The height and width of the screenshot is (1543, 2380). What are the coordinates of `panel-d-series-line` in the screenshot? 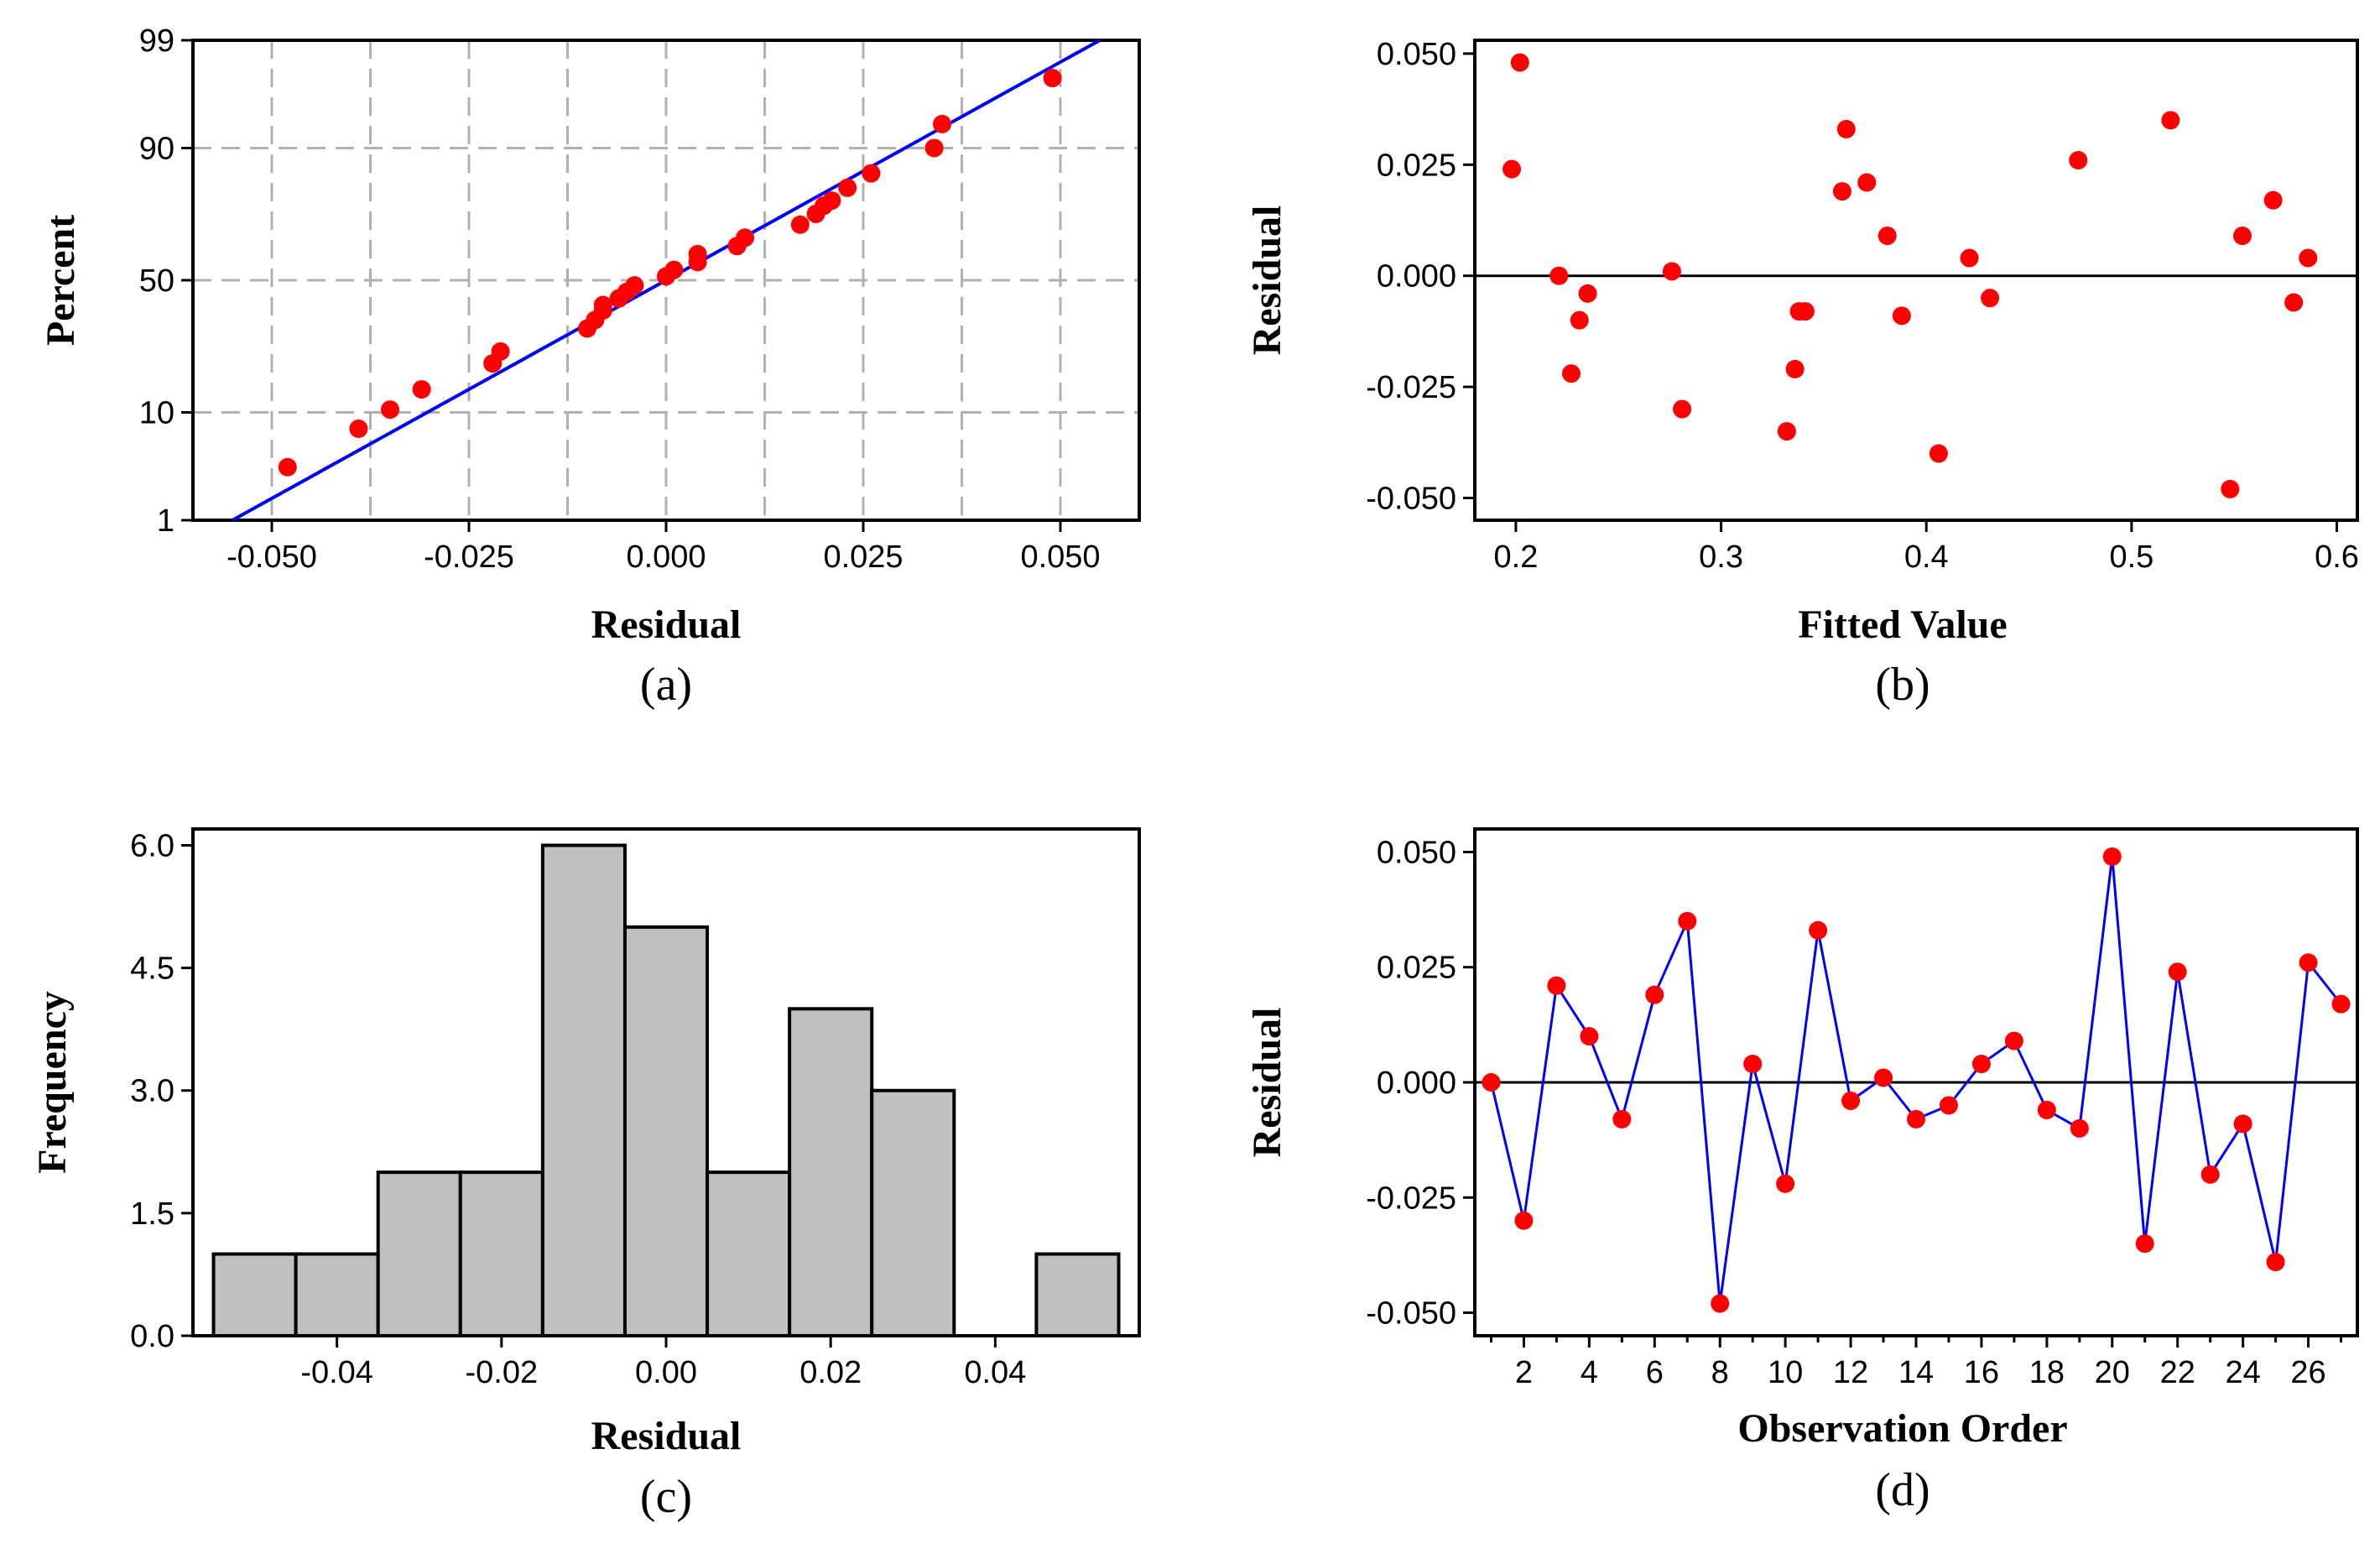 It's located at (1916, 1080).